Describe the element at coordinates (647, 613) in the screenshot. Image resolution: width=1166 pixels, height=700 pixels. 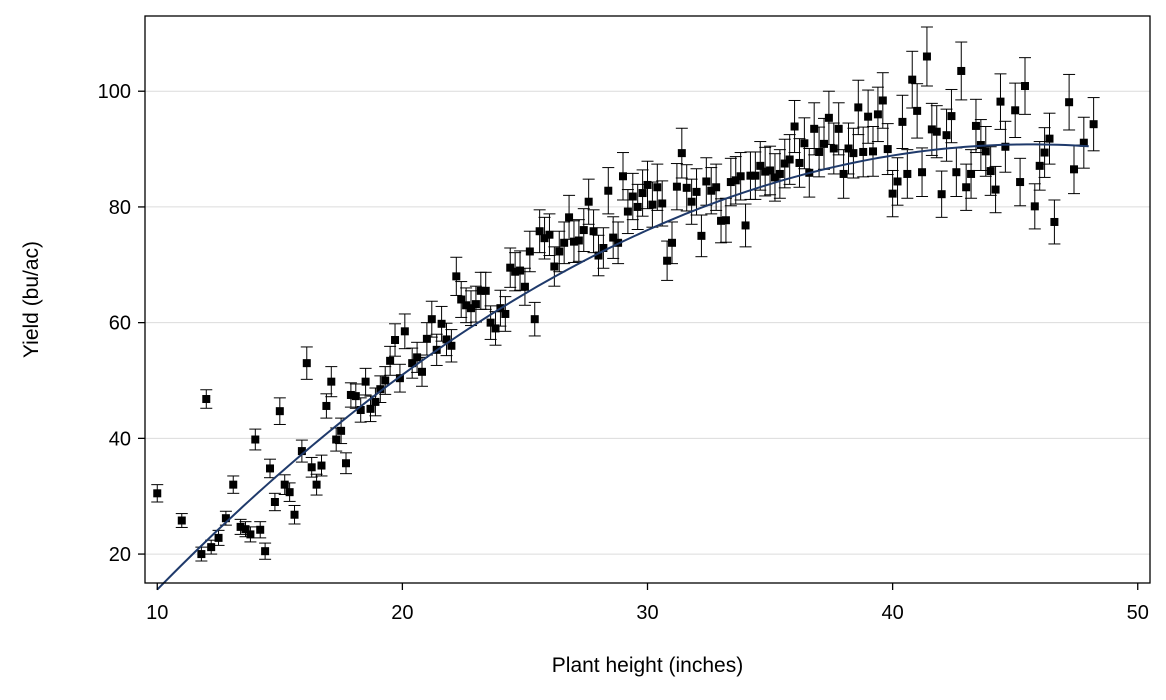
I see `x-tick-label: 30` at that location.